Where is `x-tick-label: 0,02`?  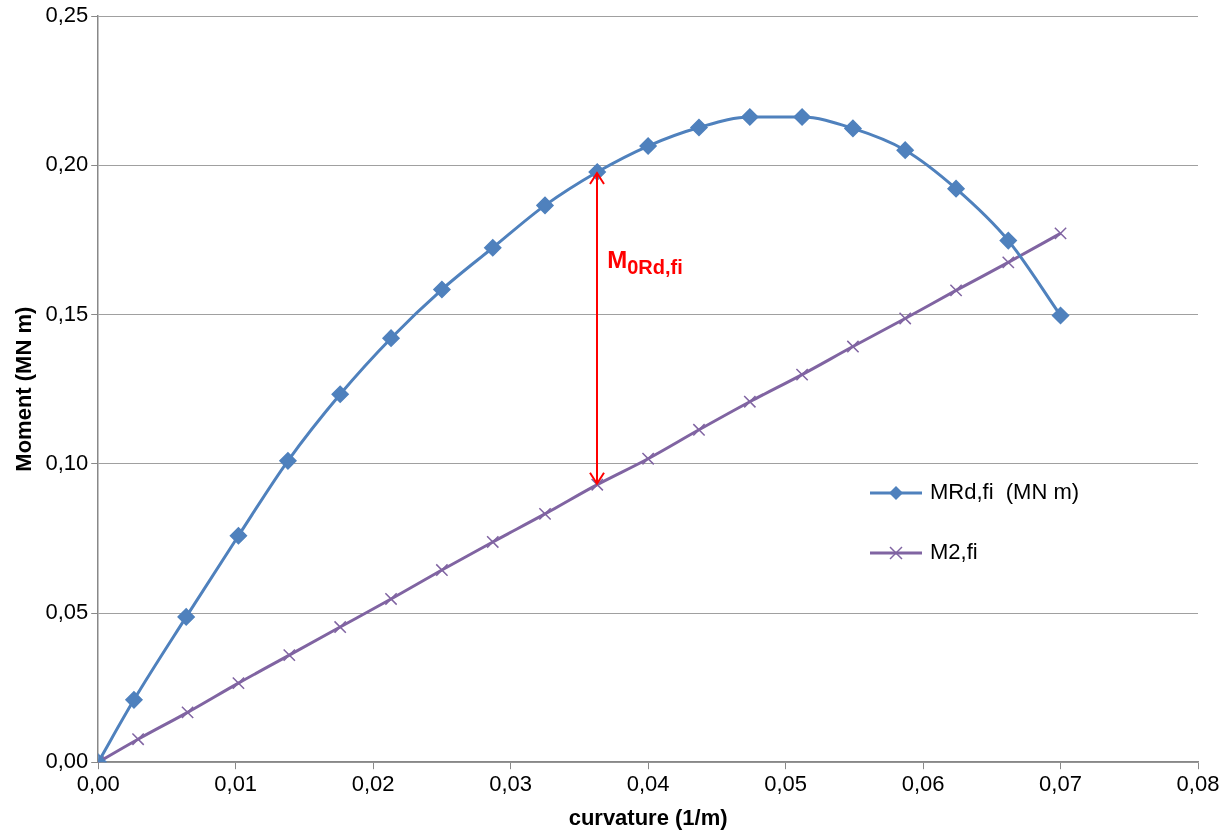
x-tick-label: 0,02 is located at coordinates (373, 784).